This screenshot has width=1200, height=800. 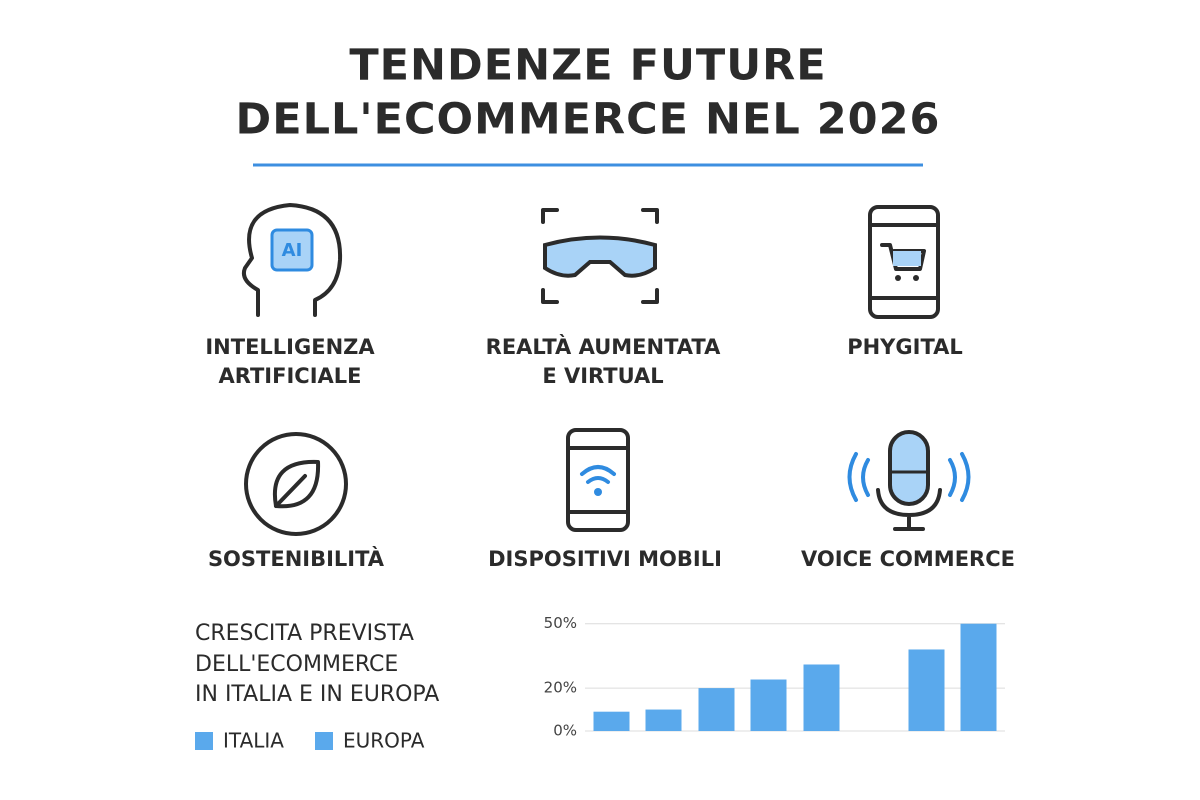 What do you see at coordinates (602, 376) in the screenshot?
I see `trend-label: E VIRTUAL` at bounding box center [602, 376].